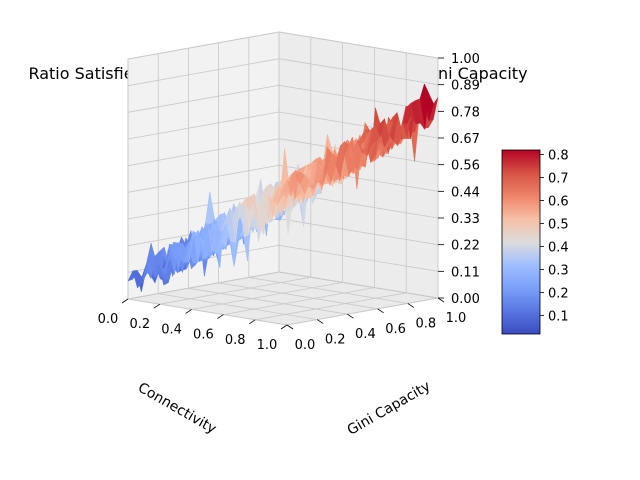 Image resolution: width=640 pixels, height=480 pixels. Describe the element at coordinates (558, 294) in the screenshot. I see `colorbar-tick-label: 0.2` at that location.